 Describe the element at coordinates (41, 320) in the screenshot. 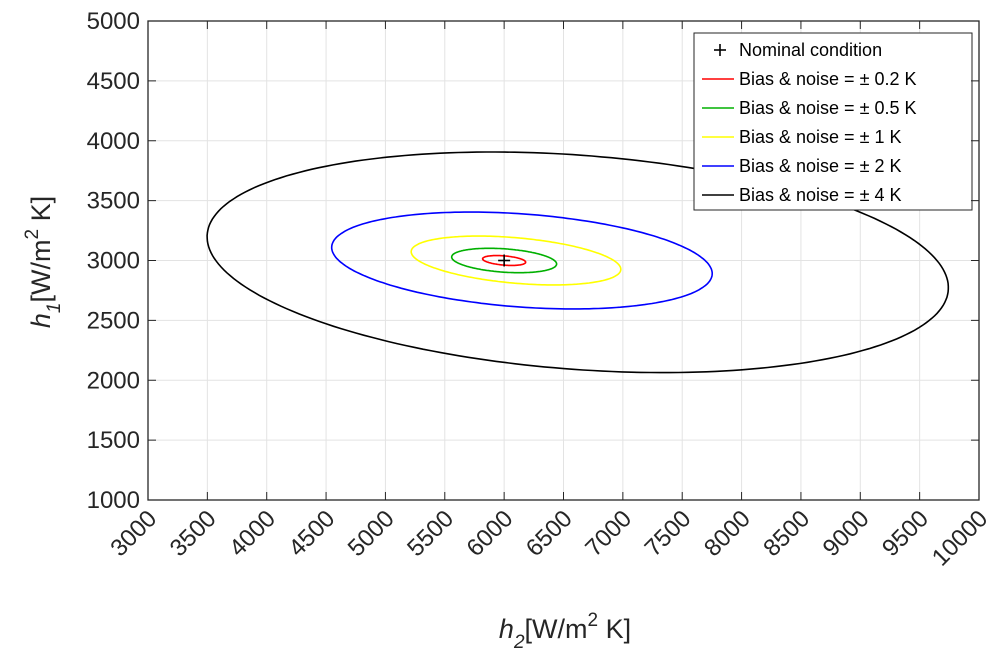

I see `y-axis-symbol: h` at that location.